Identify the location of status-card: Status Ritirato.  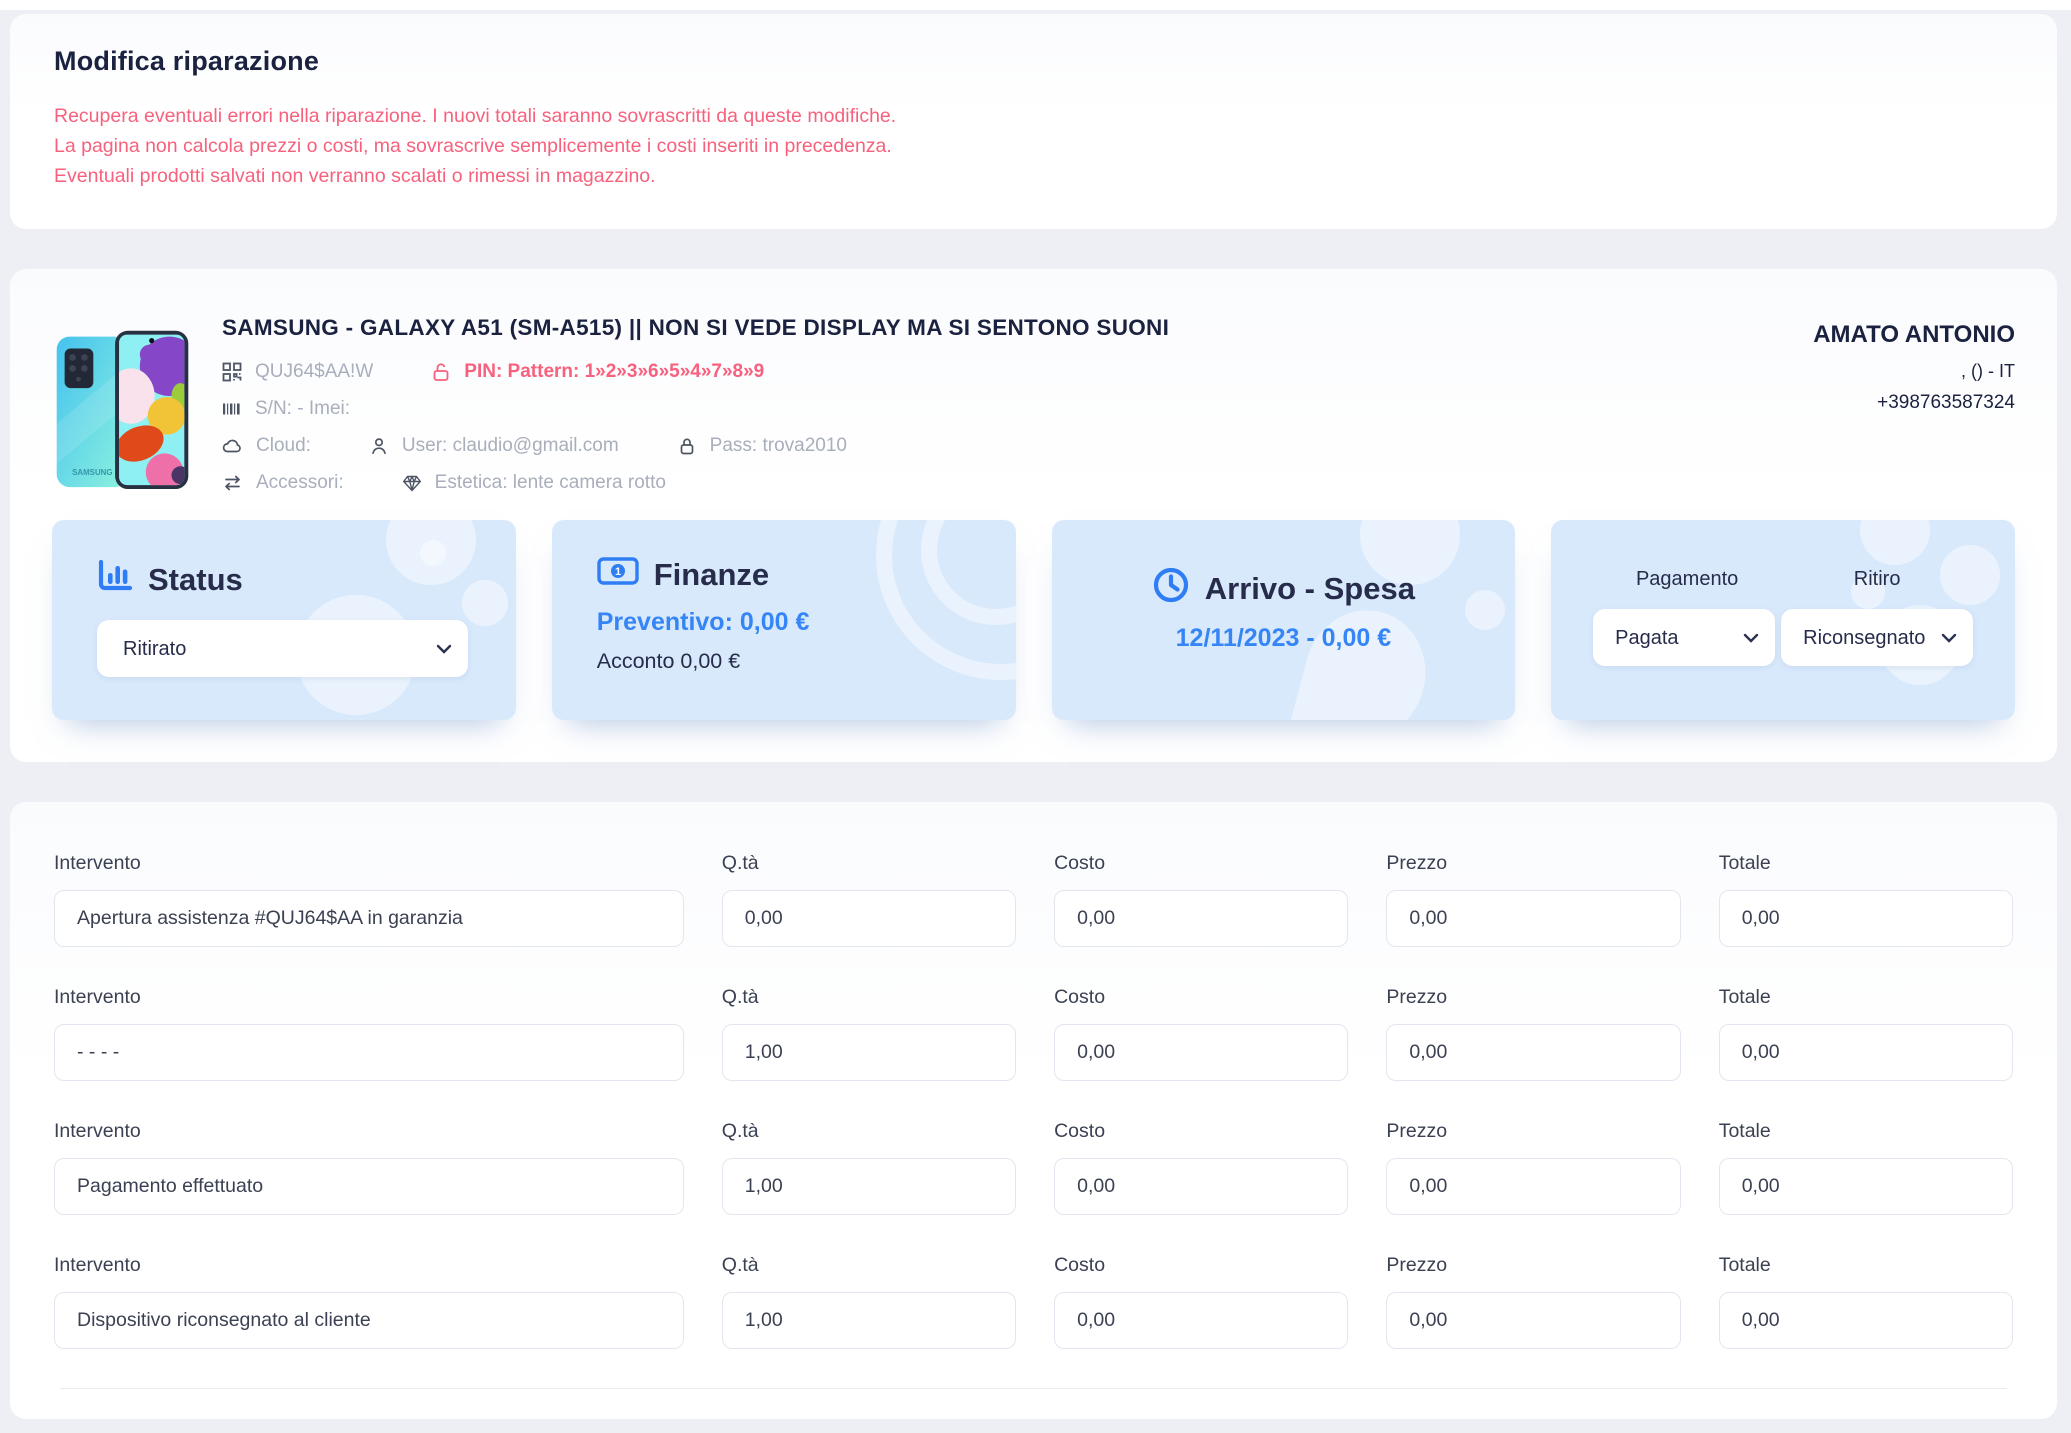
(284, 620).